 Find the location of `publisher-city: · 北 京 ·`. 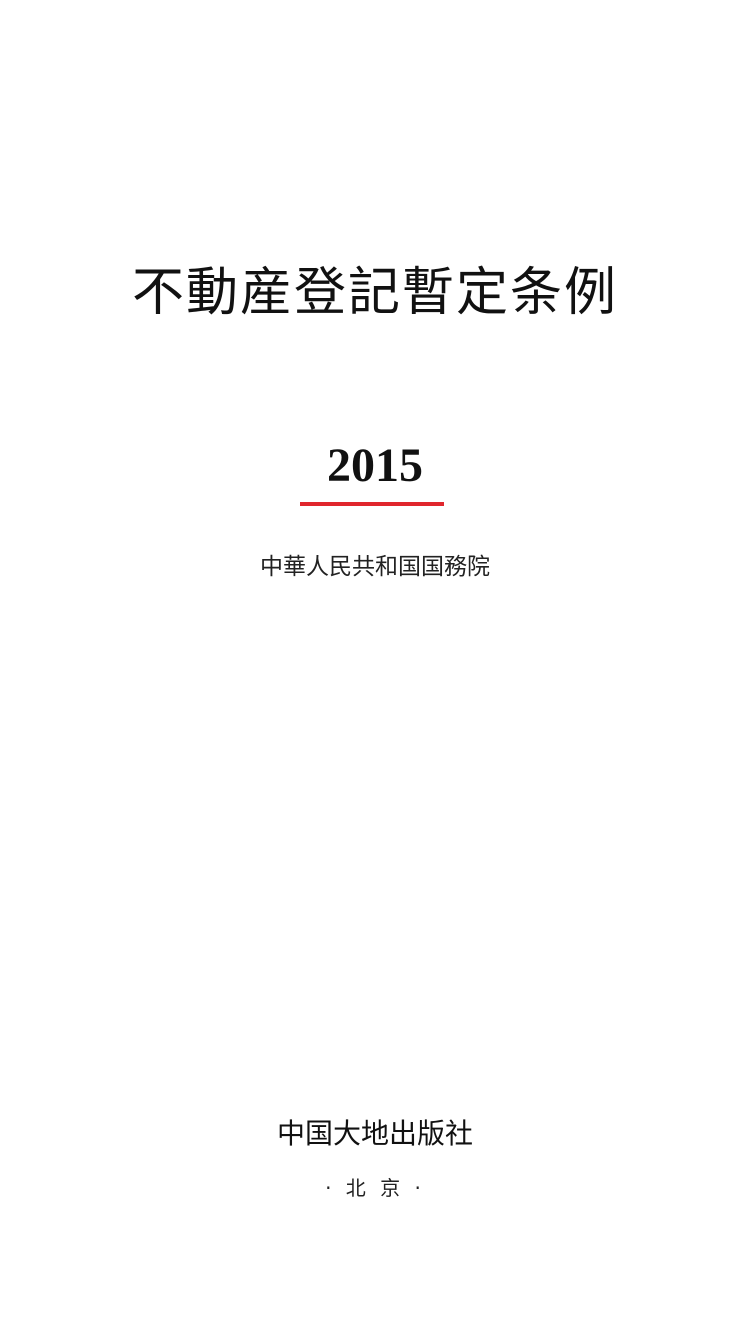

publisher-city: · 北 京 · is located at coordinates (375, 1188).